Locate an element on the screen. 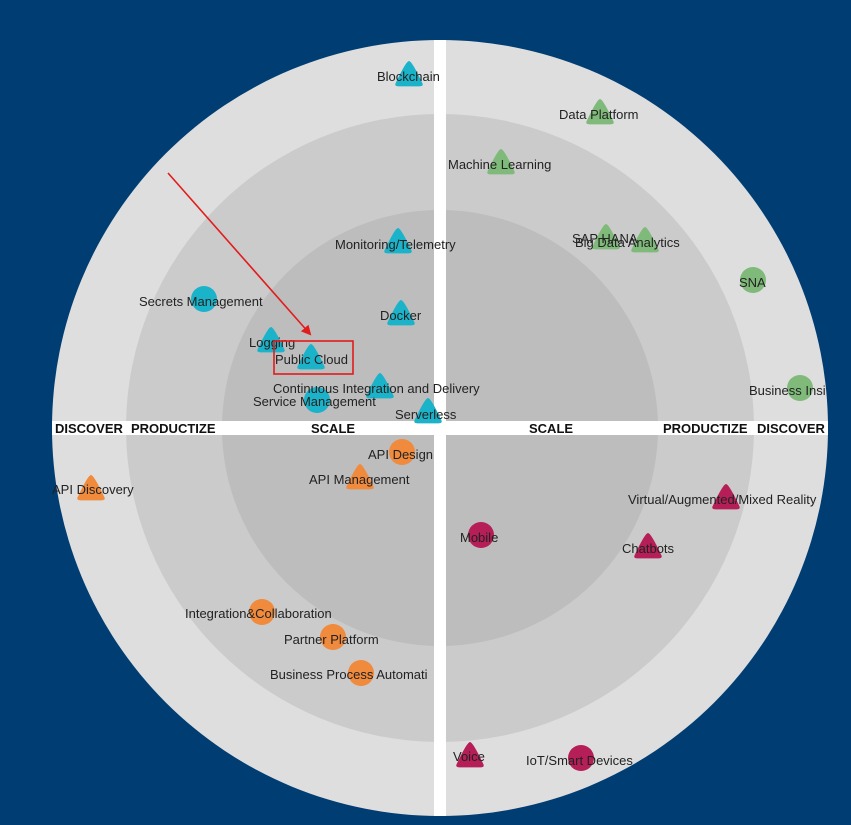  marker-mobile-circle is located at coordinates (481, 535).